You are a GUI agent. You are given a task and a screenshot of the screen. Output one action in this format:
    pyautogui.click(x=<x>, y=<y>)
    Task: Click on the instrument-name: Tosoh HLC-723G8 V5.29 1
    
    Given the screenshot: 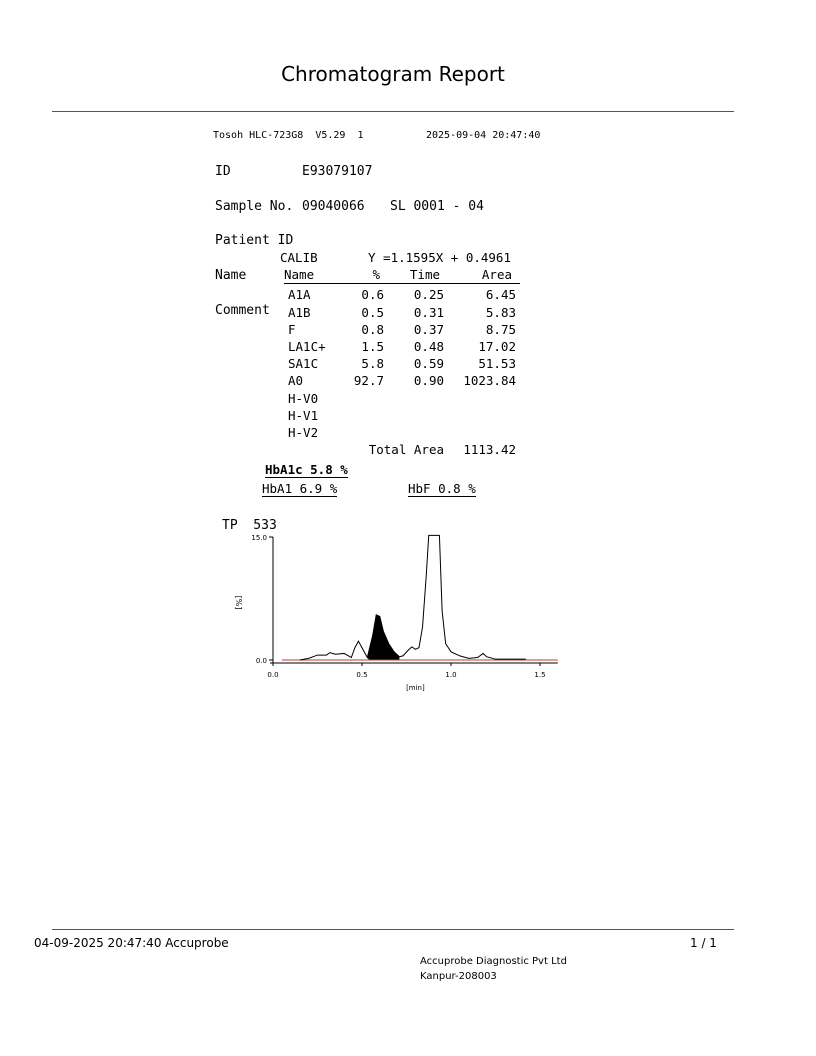 What is the action you would take?
    pyautogui.click(x=288, y=135)
    